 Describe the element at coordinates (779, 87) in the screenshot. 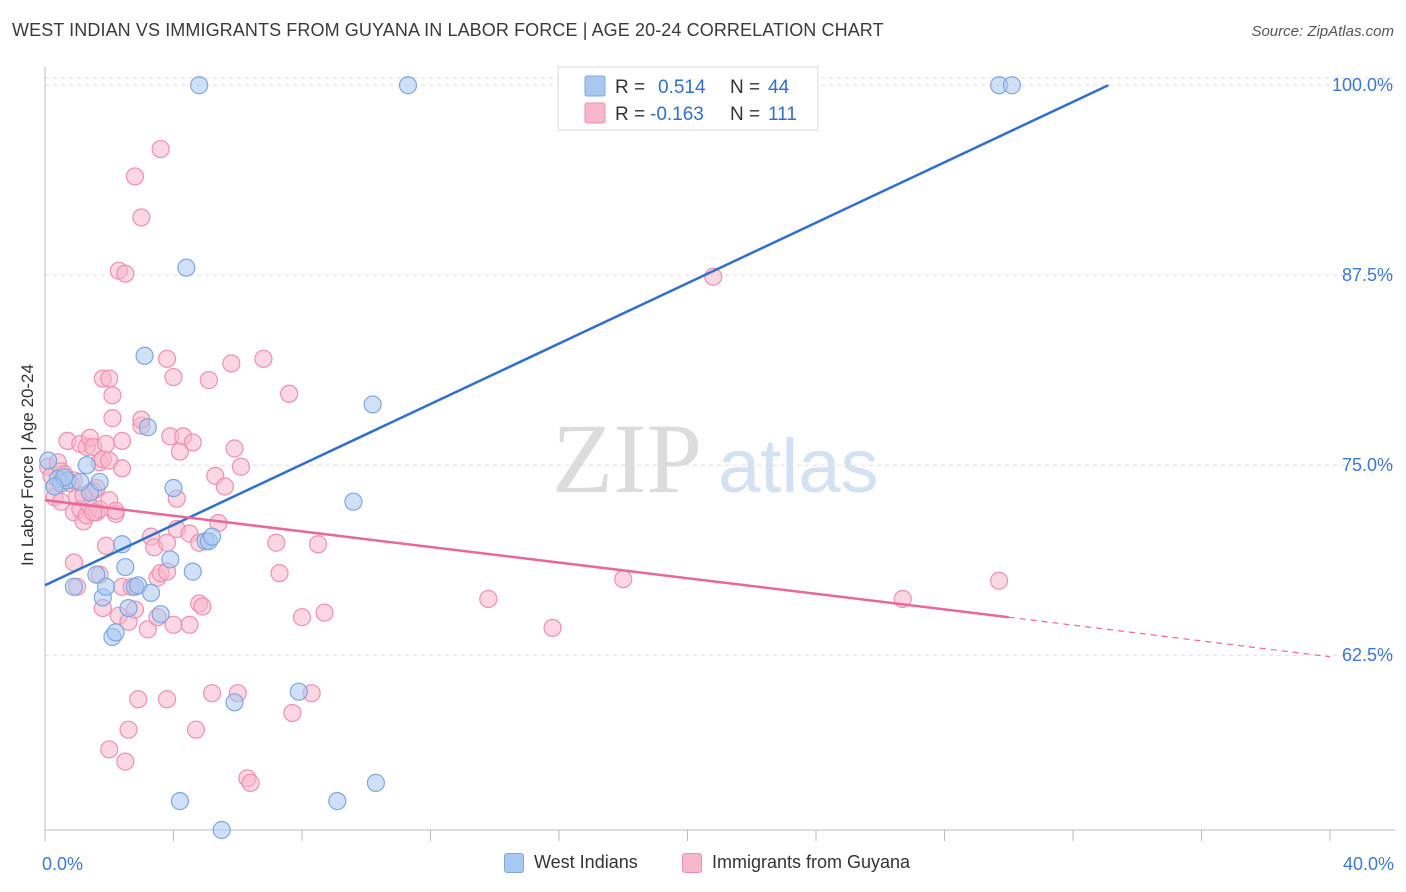

I see `legend-n-value-1: 44` at that location.